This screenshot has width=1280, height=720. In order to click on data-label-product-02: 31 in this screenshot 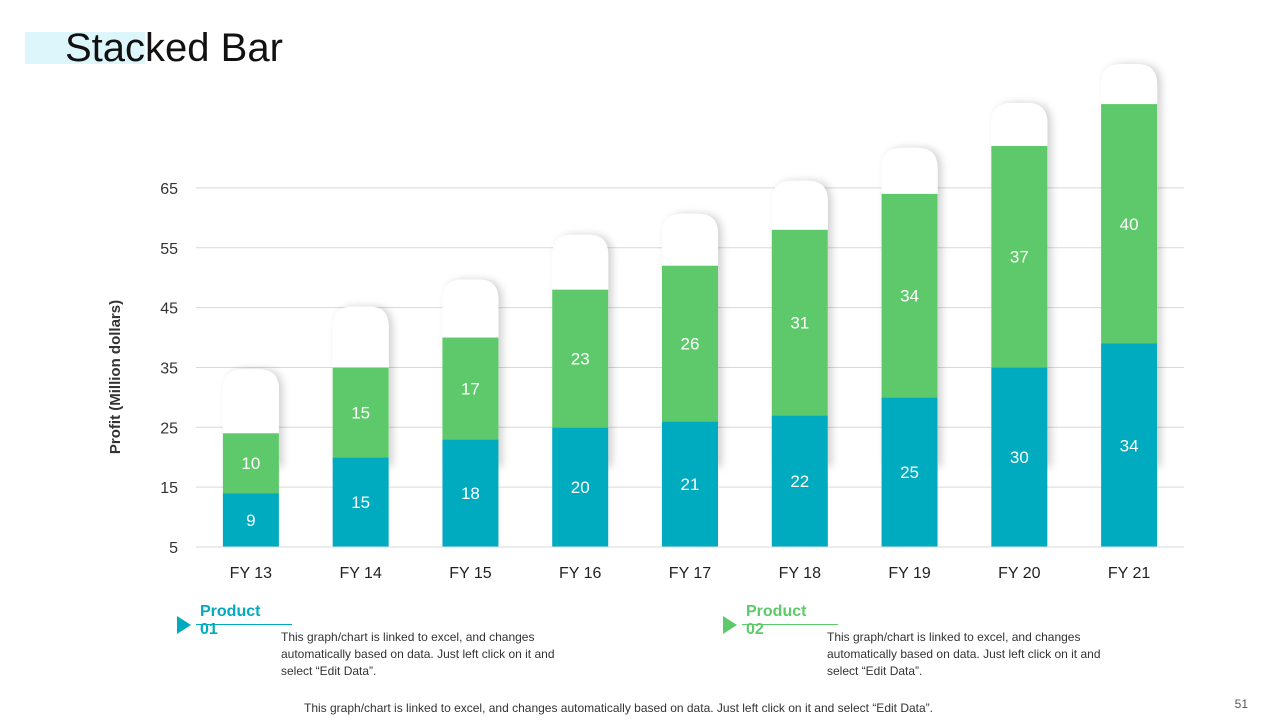, I will do `click(799, 323)`.